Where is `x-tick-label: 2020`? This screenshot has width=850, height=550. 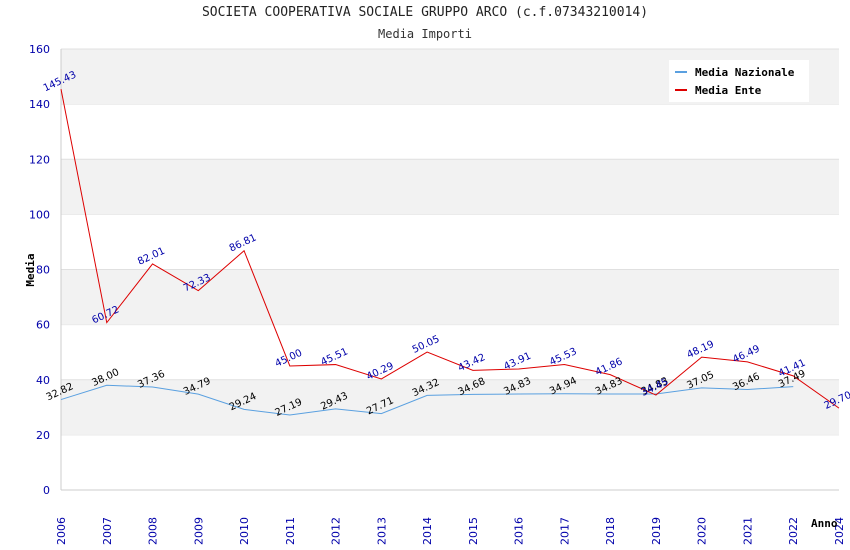 x-tick-label: 2020 is located at coordinates (702, 531).